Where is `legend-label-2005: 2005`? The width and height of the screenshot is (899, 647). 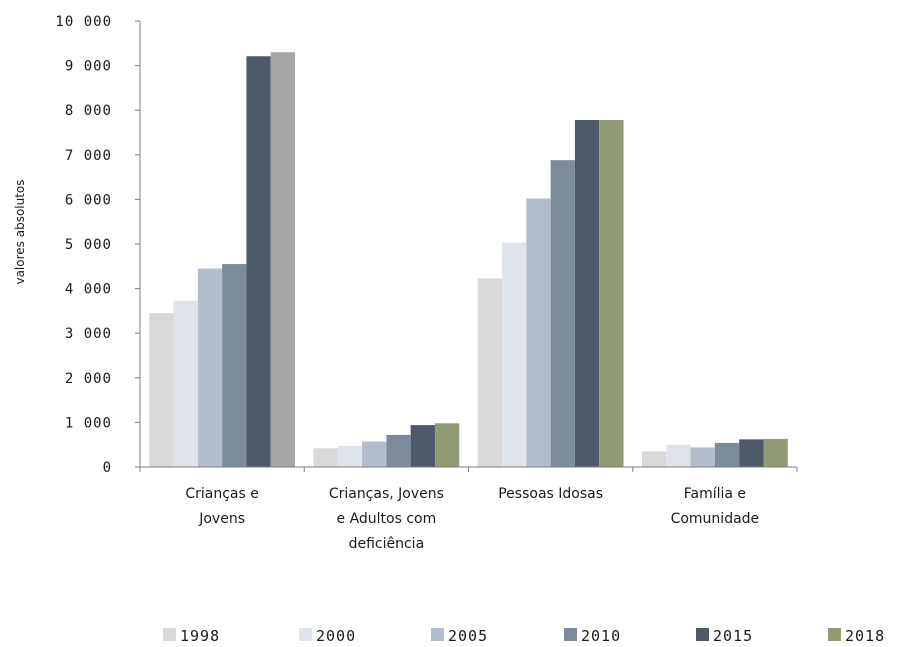 legend-label-2005: 2005 is located at coordinates (468, 636).